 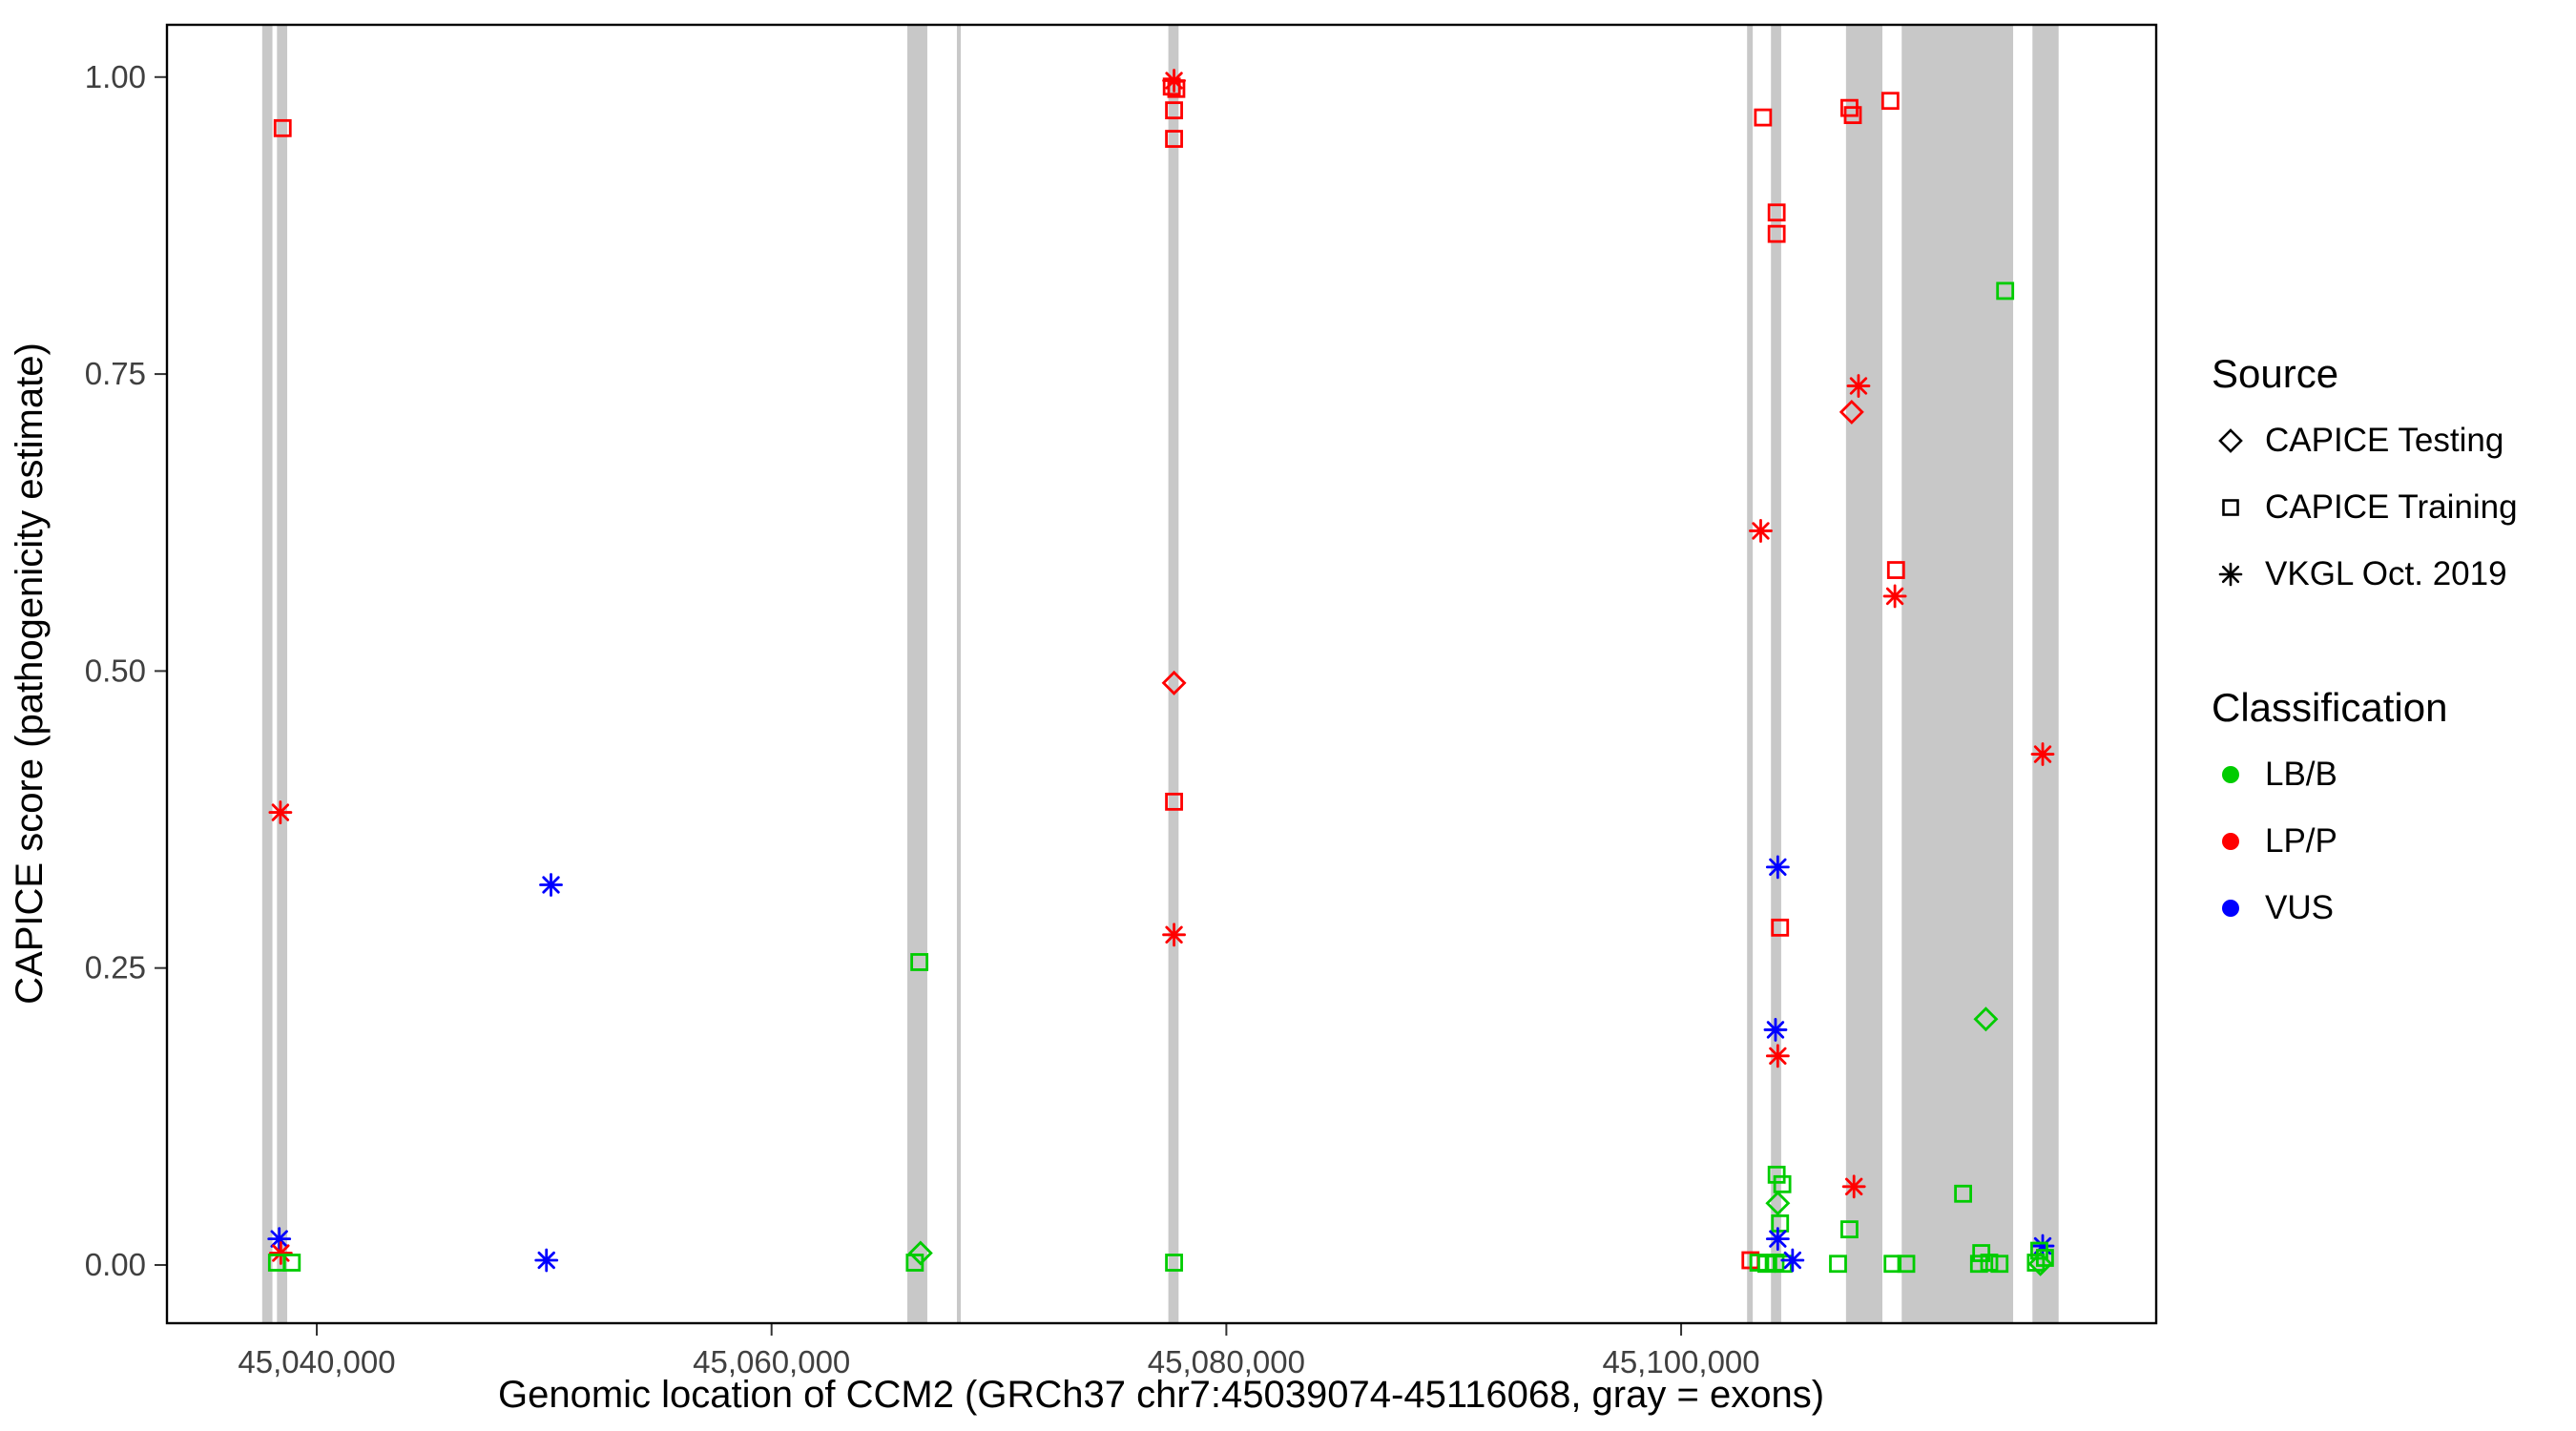 What do you see at coordinates (115, 373) in the screenshot?
I see `y-tick-label: 0.75` at bounding box center [115, 373].